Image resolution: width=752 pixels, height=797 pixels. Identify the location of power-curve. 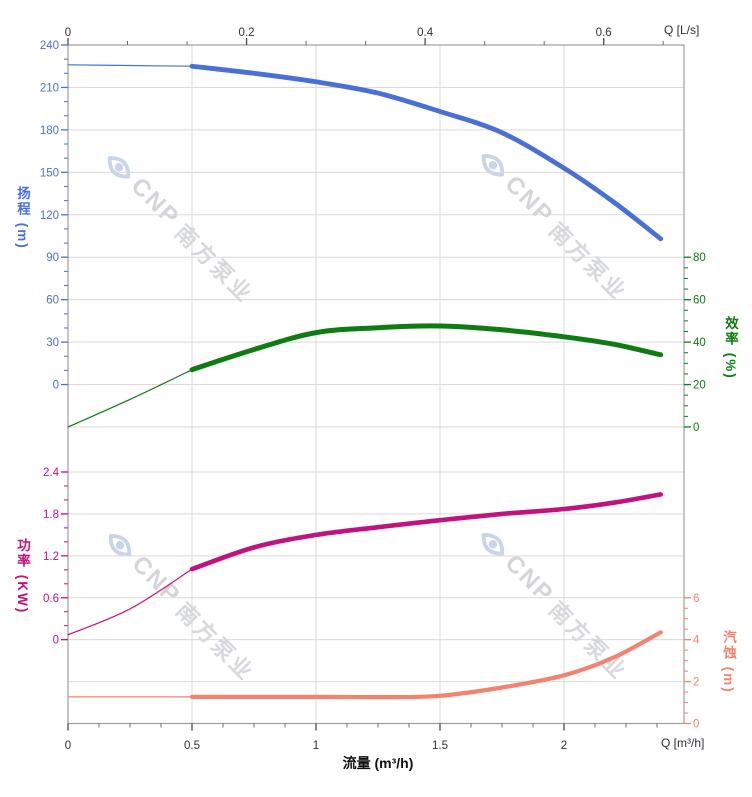
(426, 532).